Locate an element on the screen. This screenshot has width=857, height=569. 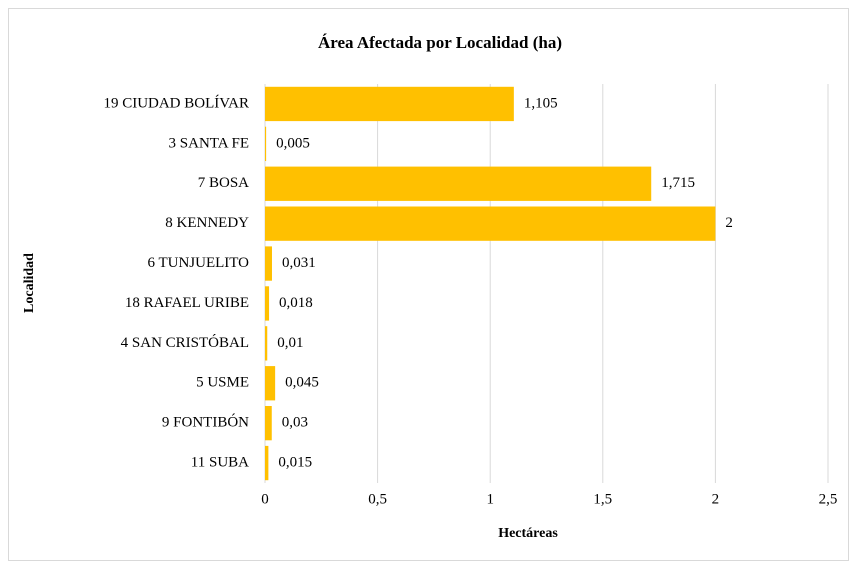
x-tick-label: 2 is located at coordinates (716, 499).